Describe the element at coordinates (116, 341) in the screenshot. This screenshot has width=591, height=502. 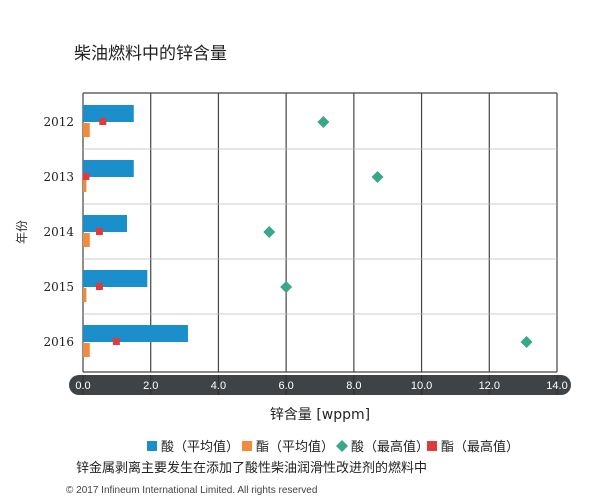
I see `marker-ester-max-2016` at that location.